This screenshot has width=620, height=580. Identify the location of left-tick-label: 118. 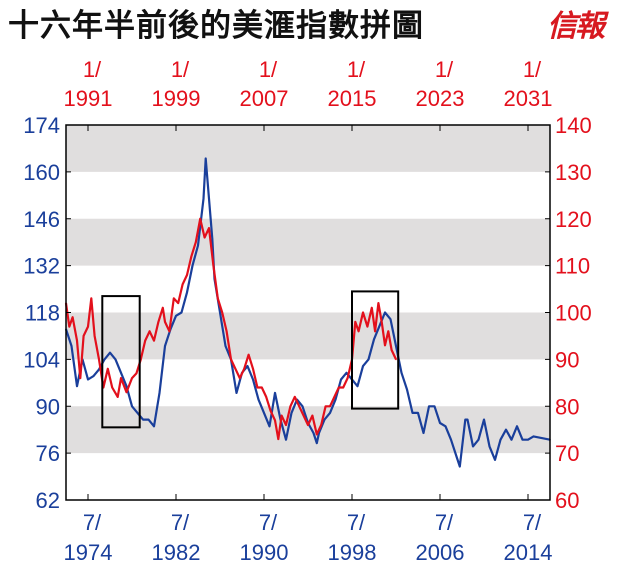
(42, 313).